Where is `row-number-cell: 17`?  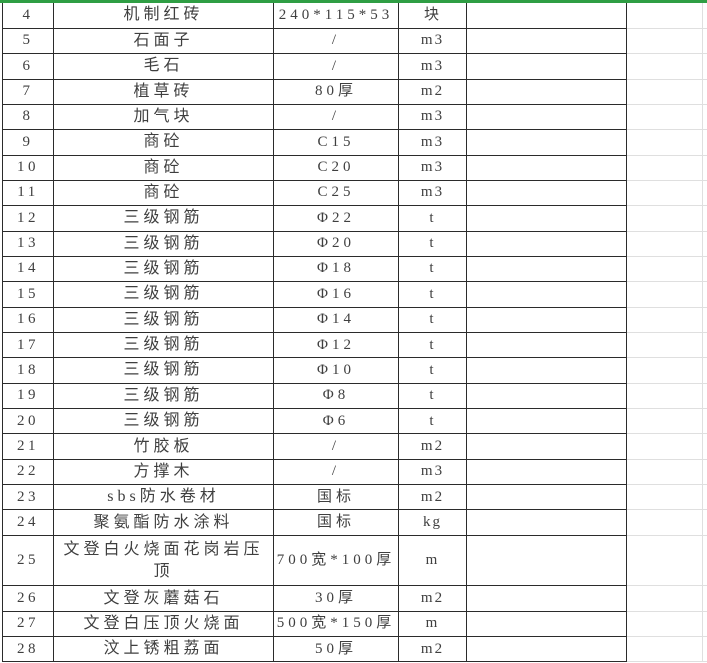
row-number-cell: 17 is located at coordinates (28, 345).